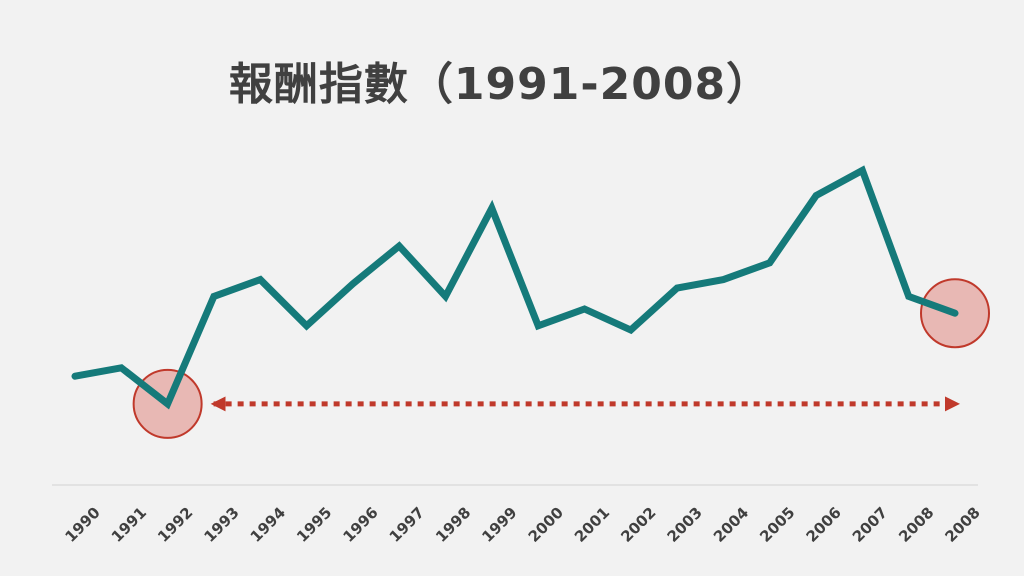 The width and height of the screenshot is (1024, 576). Describe the element at coordinates (314, 525) in the screenshot. I see `x-tick-label: 1995` at that location.